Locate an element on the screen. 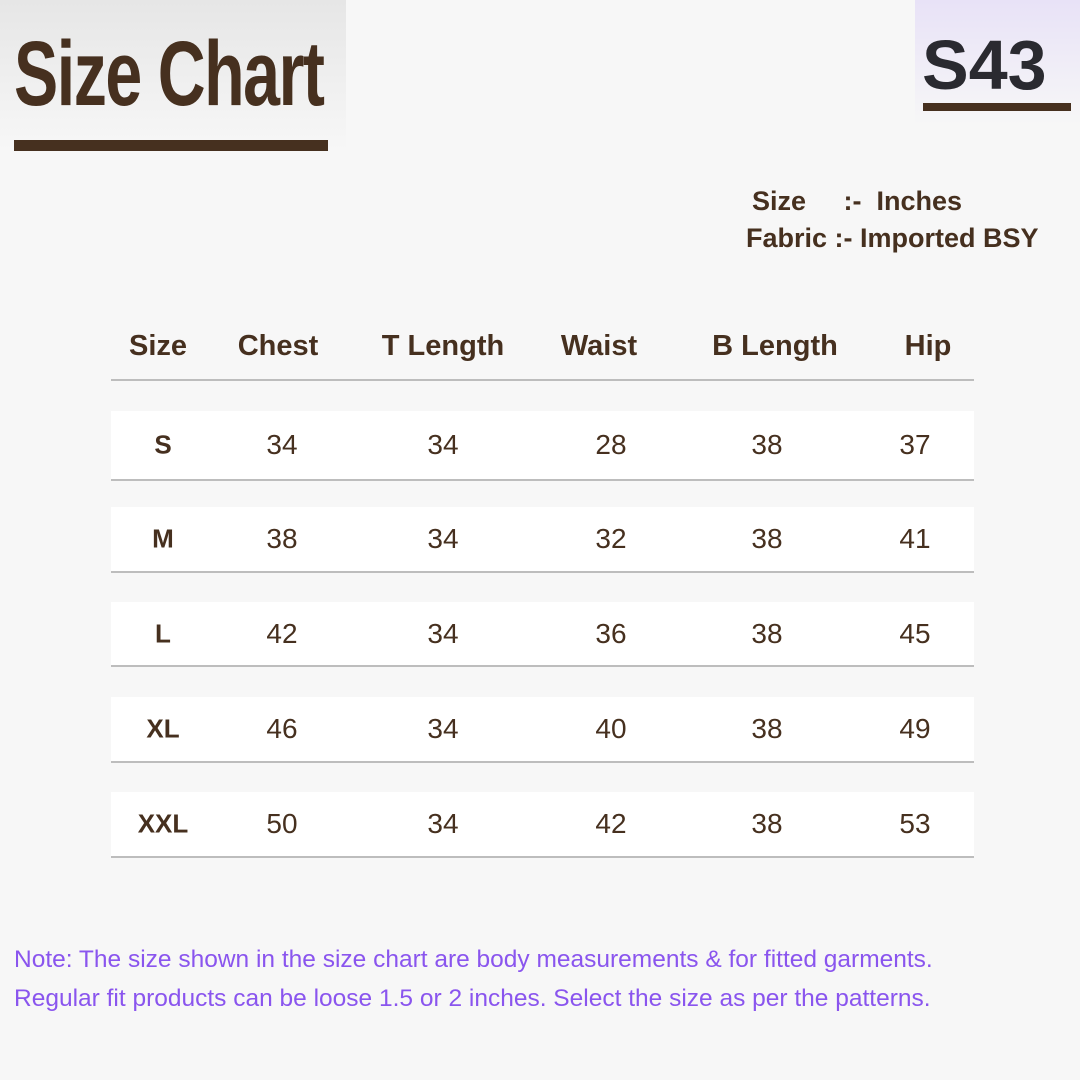 Image resolution: width=1080 pixels, height=1080 pixels. column-header: Waist is located at coordinates (599, 346).